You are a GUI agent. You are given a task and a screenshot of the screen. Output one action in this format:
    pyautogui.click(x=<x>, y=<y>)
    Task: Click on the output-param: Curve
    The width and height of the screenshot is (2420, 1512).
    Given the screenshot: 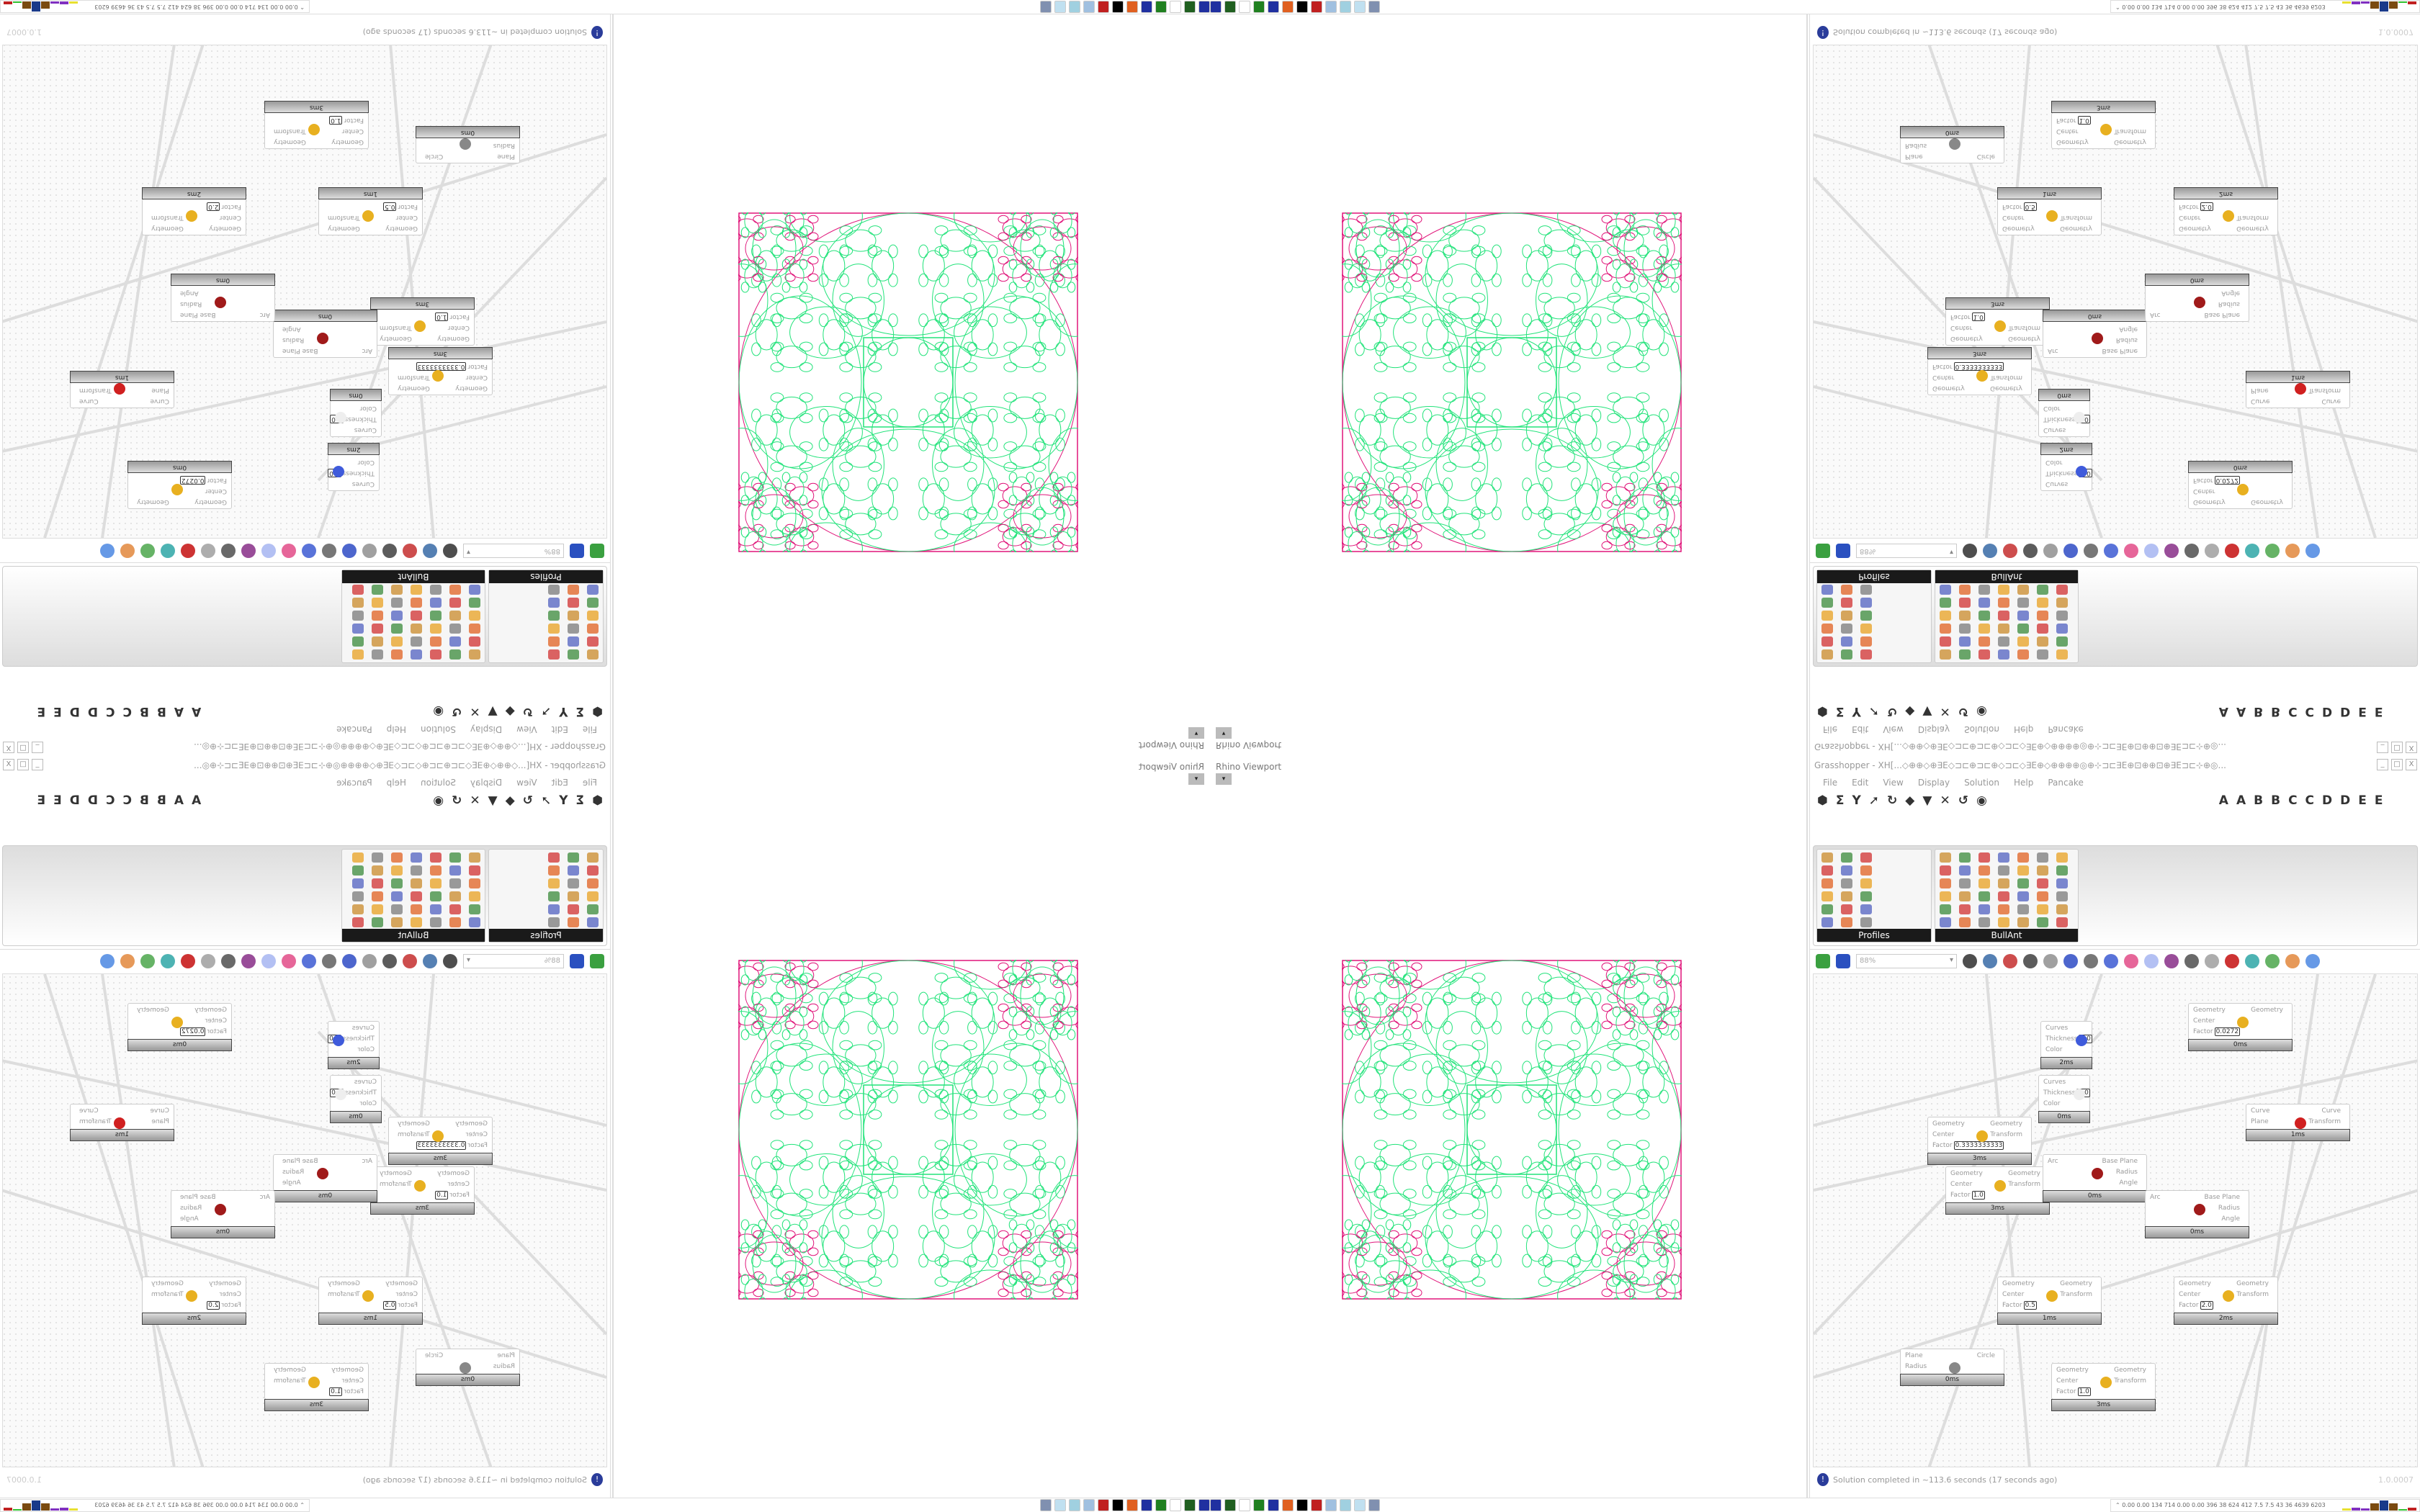 What is the action you would take?
    pyautogui.click(x=2331, y=401)
    